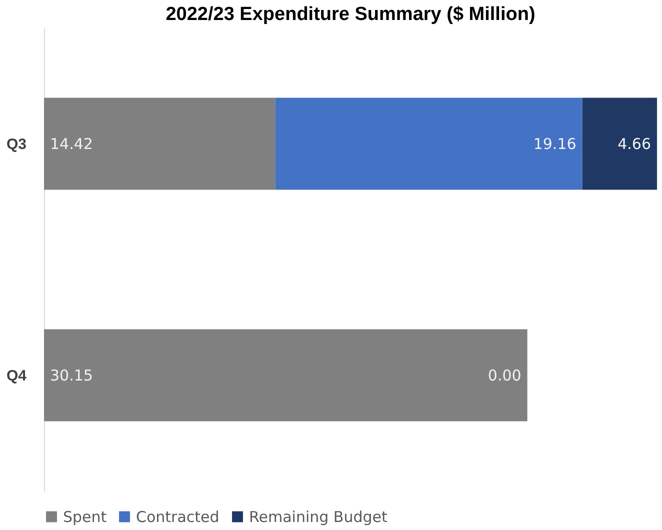  What do you see at coordinates (554, 143) in the screenshot?
I see `data-label: 19.16` at bounding box center [554, 143].